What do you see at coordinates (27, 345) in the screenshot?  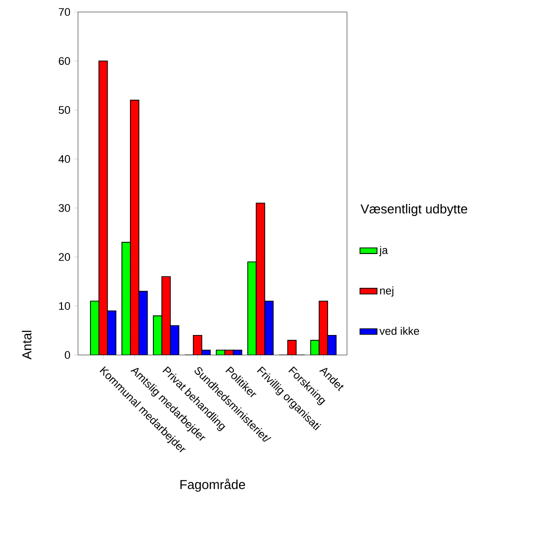 I see `y-axis-title: Antal` at bounding box center [27, 345].